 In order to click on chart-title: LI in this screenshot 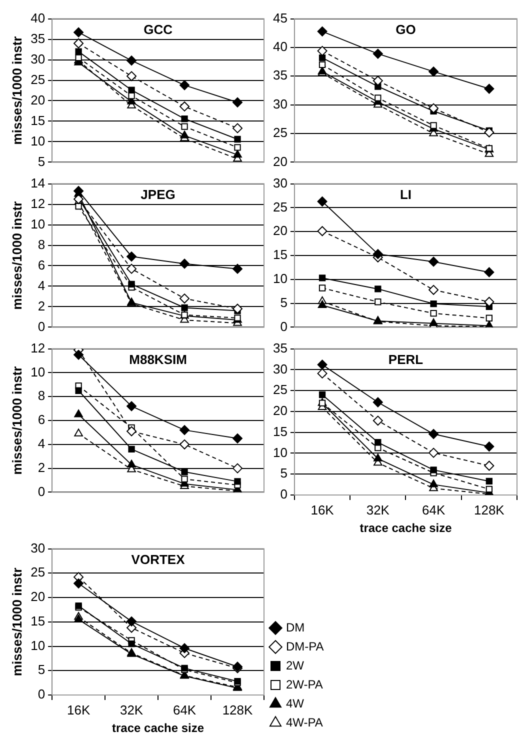, I will do `click(406, 194)`.